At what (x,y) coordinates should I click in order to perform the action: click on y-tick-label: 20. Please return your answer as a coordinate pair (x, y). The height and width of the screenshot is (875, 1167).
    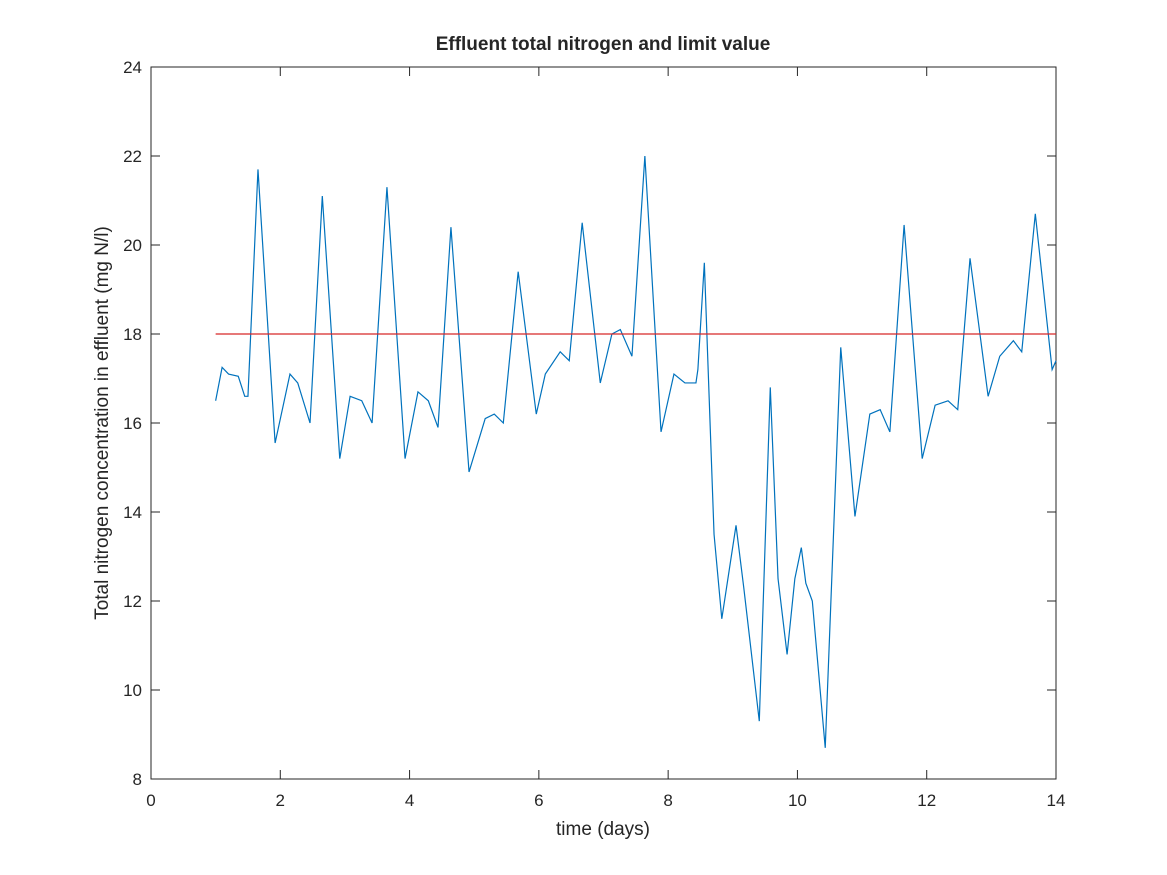
    Looking at the image, I should click on (132, 245).